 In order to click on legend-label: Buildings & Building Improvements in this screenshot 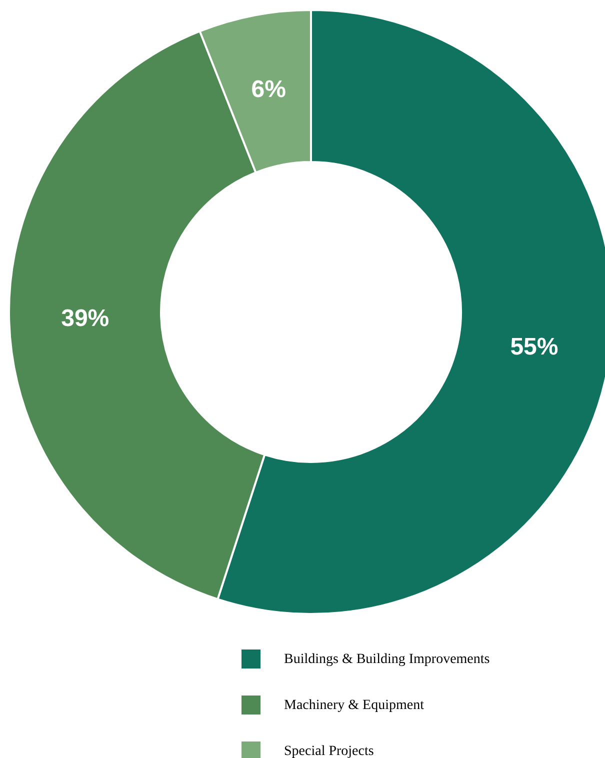, I will do `click(387, 659)`.